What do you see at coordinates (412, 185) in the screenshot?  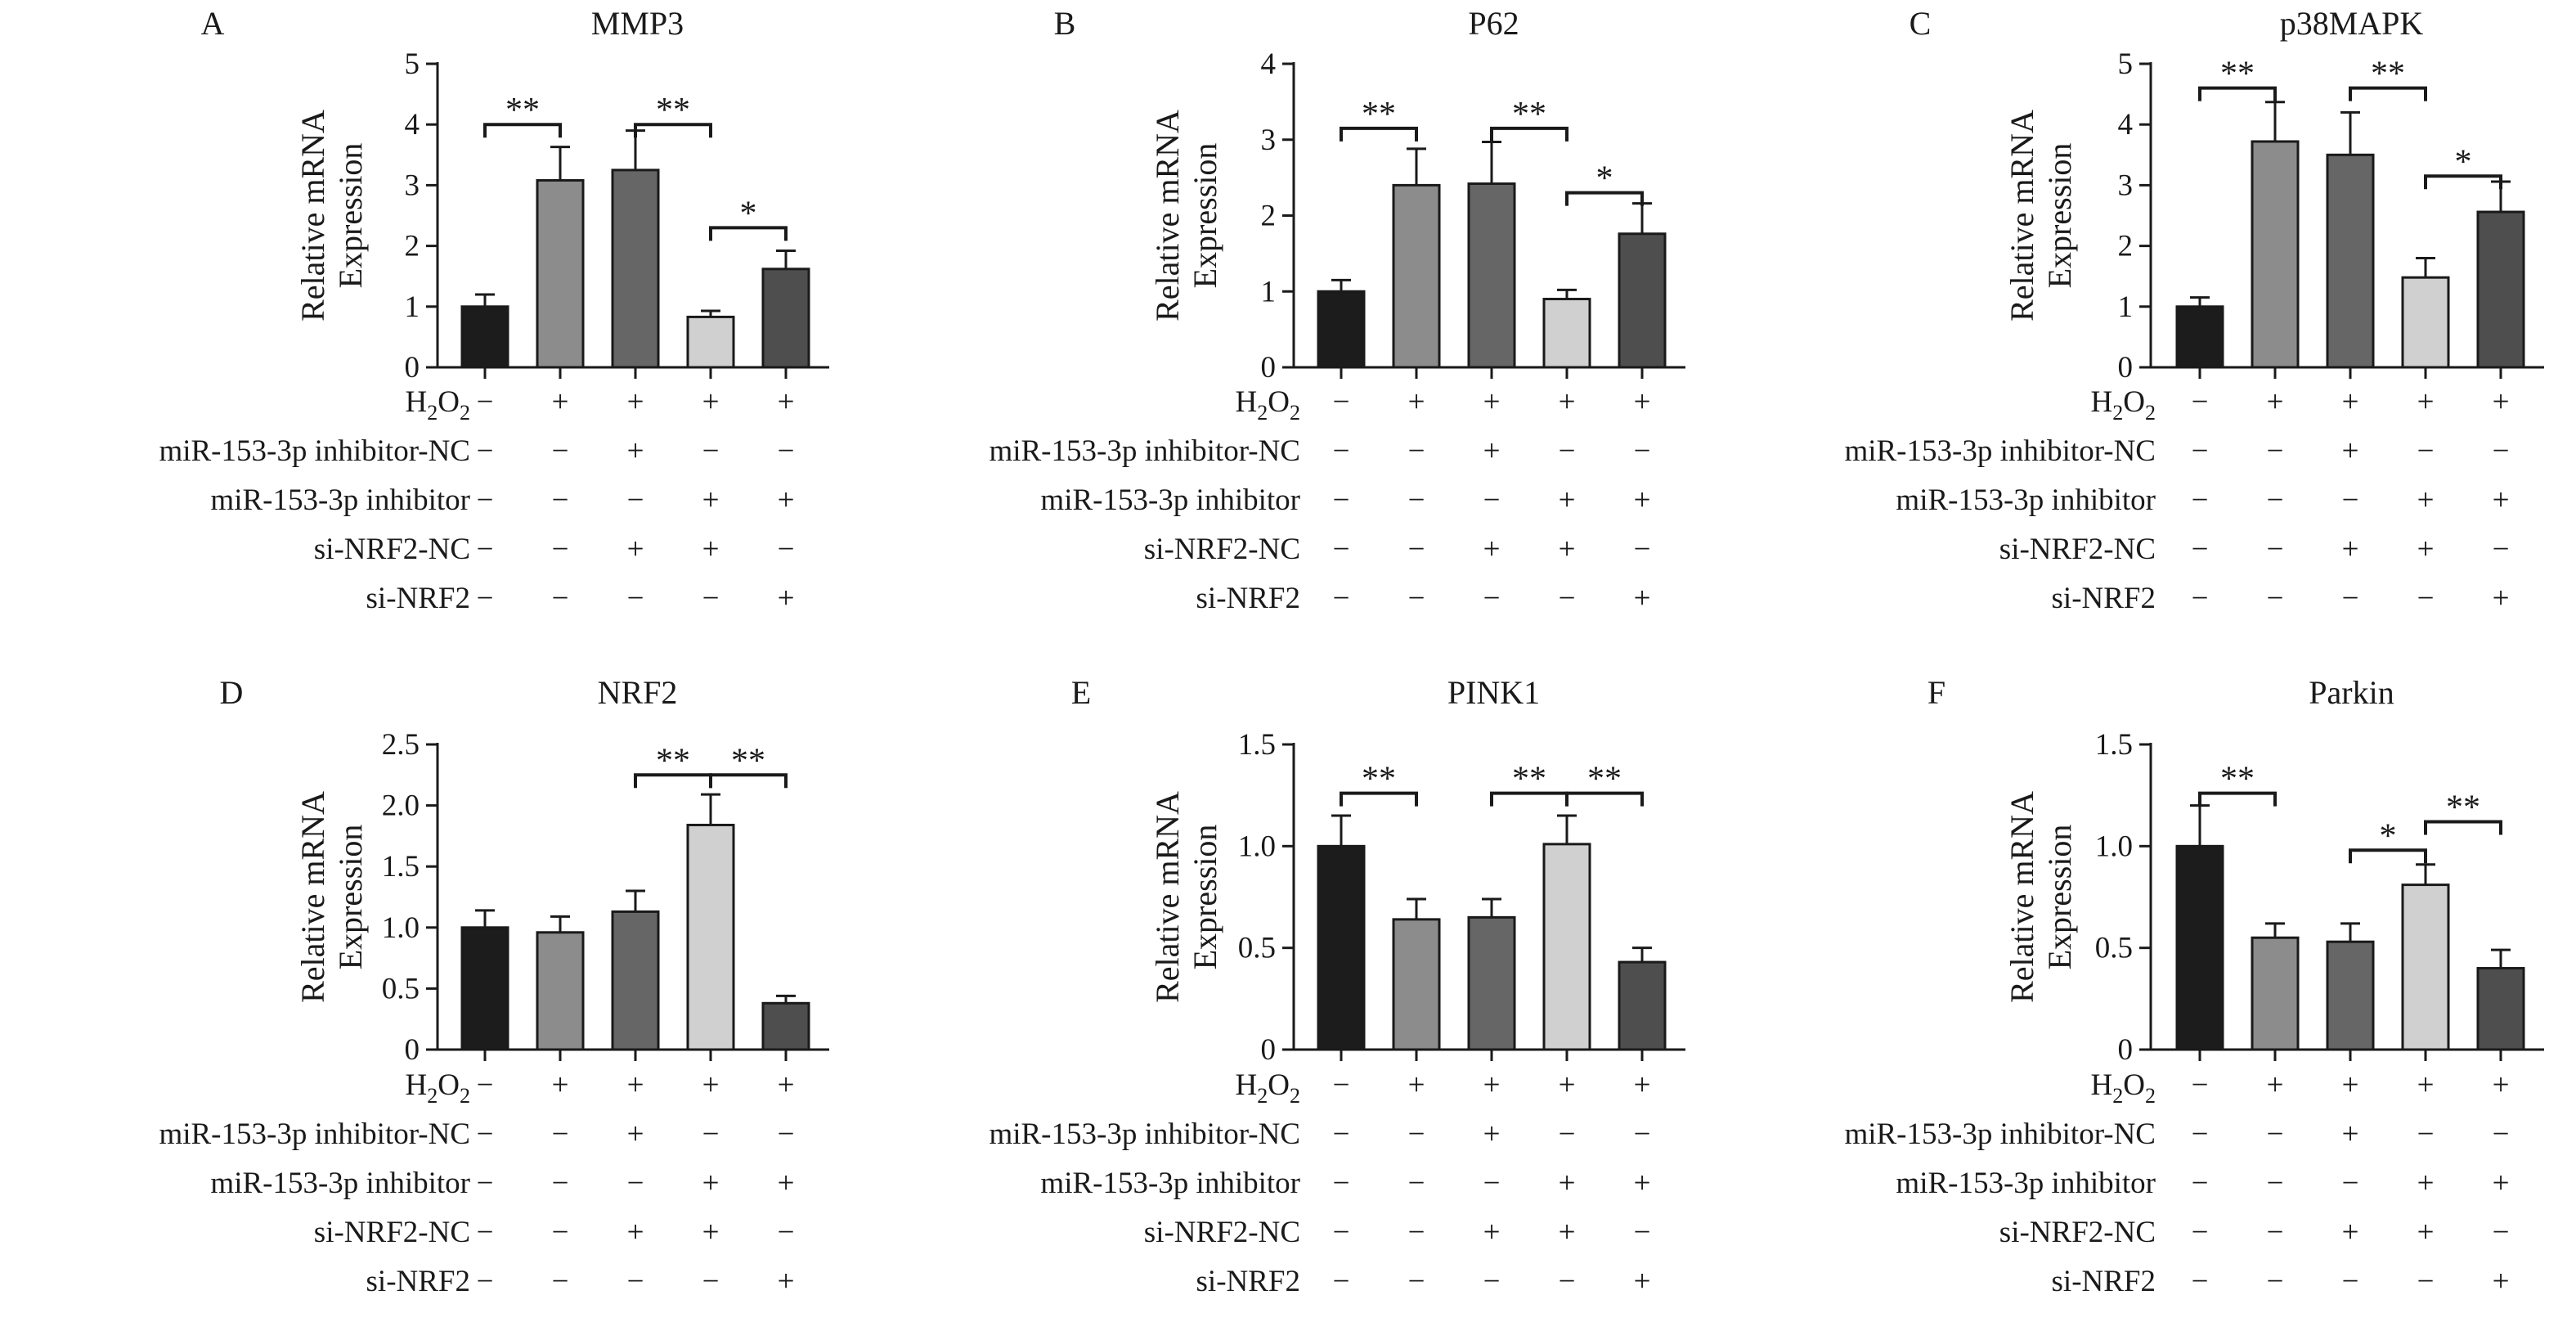 I see `y-tick-label: 3` at bounding box center [412, 185].